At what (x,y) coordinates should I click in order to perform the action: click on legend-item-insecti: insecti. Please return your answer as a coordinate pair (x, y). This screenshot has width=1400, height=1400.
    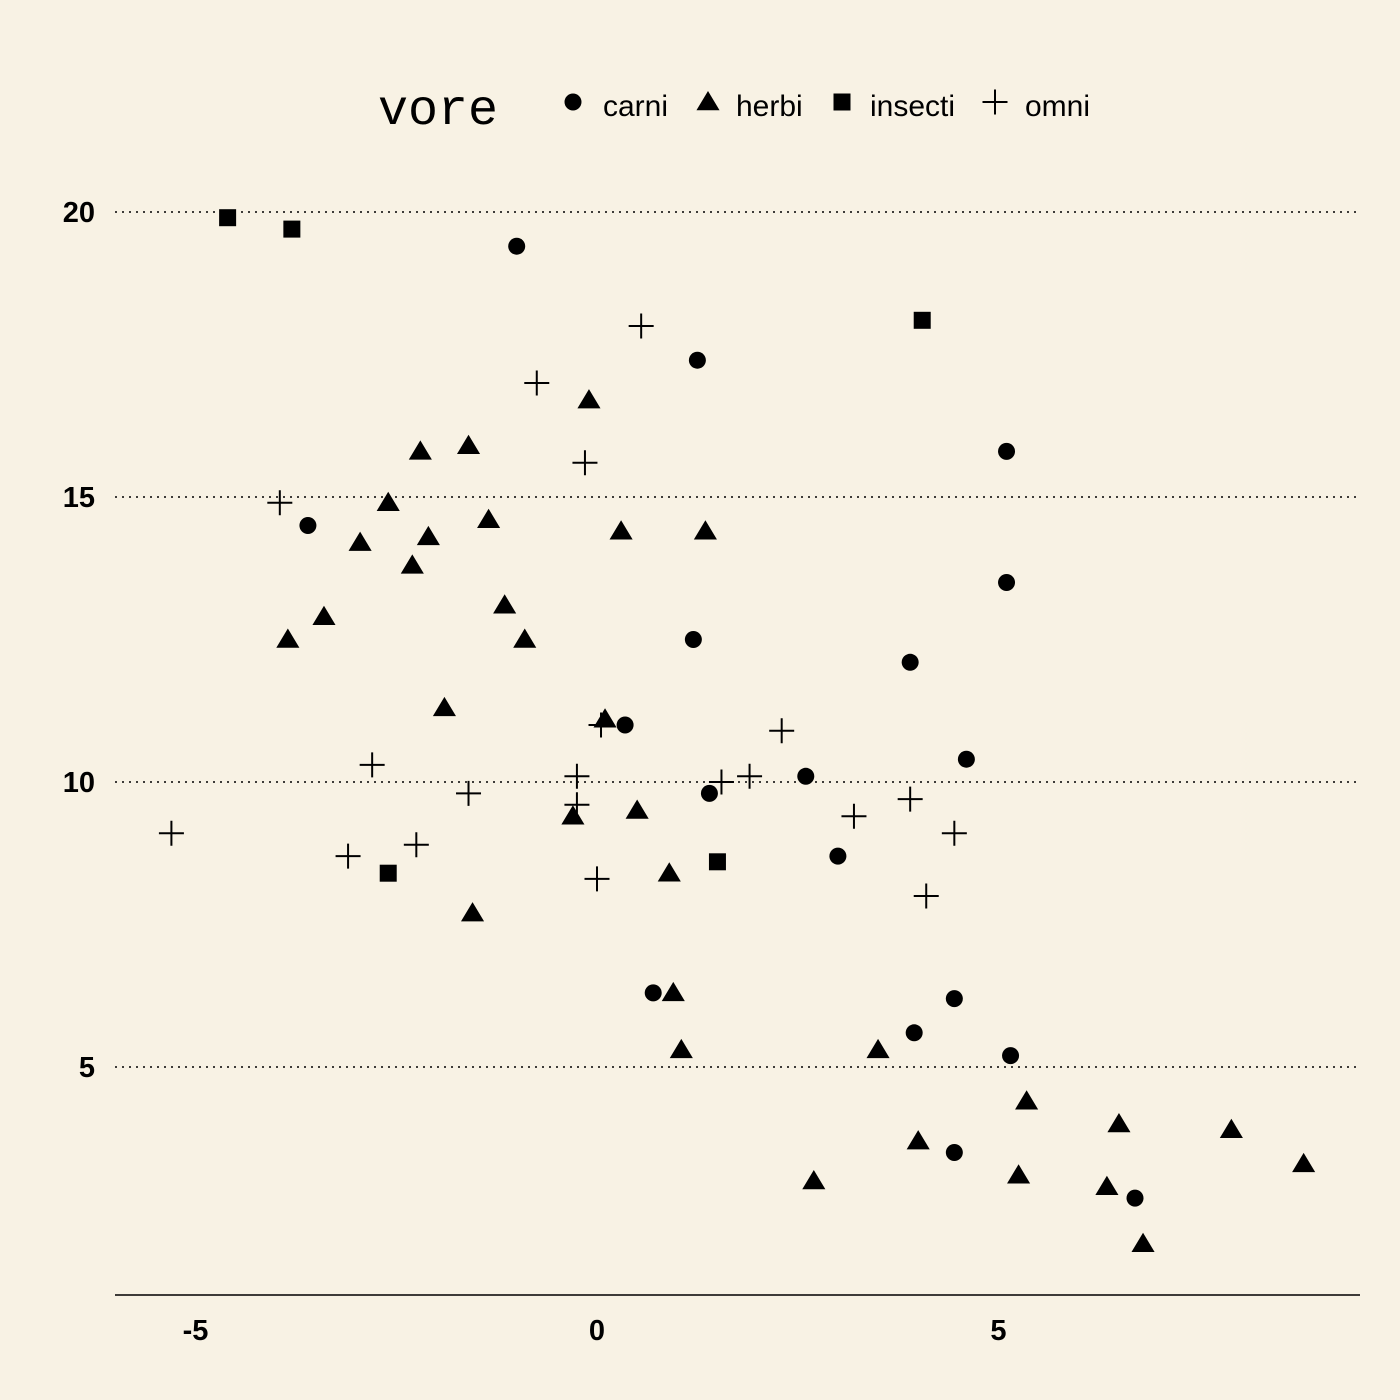
    Looking at the image, I should click on (894, 106).